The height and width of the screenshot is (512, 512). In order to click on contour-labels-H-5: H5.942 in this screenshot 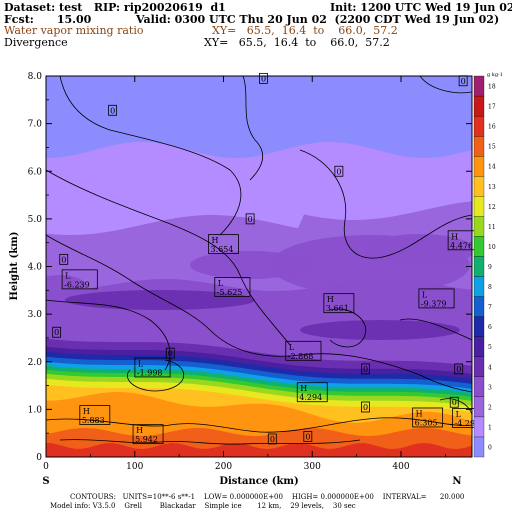, I will do `click(148, 434)`.